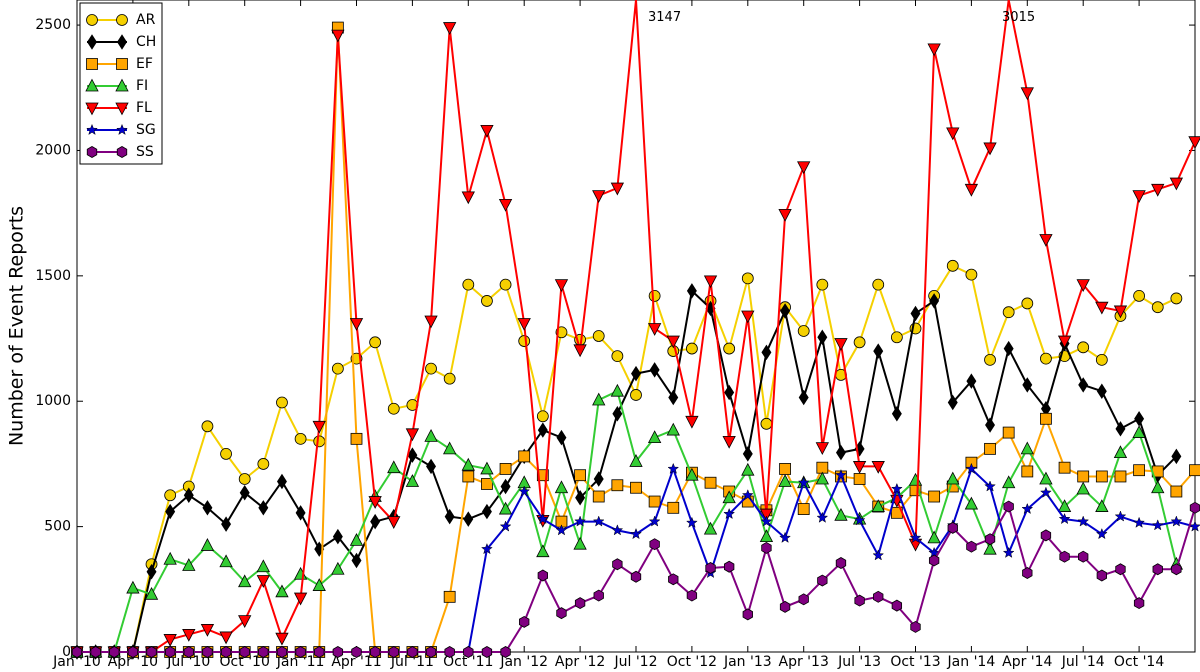 The height and width of the screenshot is (672, 1200). I want to click on legend-label: SG, so click(146, 130).